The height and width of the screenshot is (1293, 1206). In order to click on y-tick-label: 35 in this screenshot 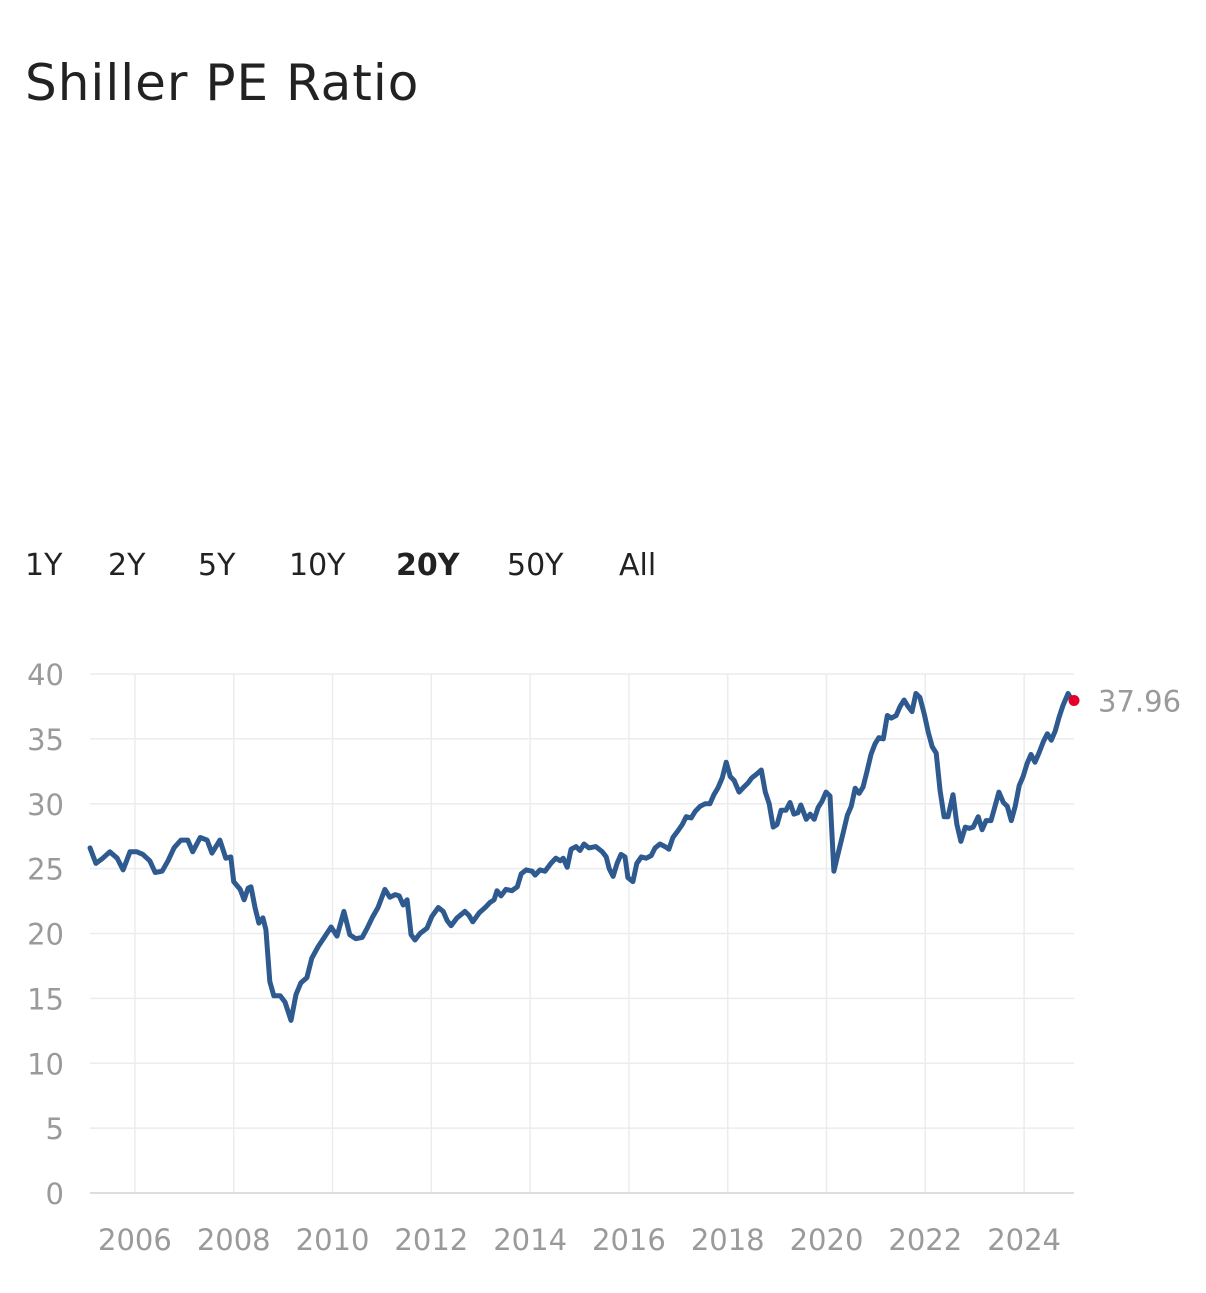, I will do `click(45, 740)`.